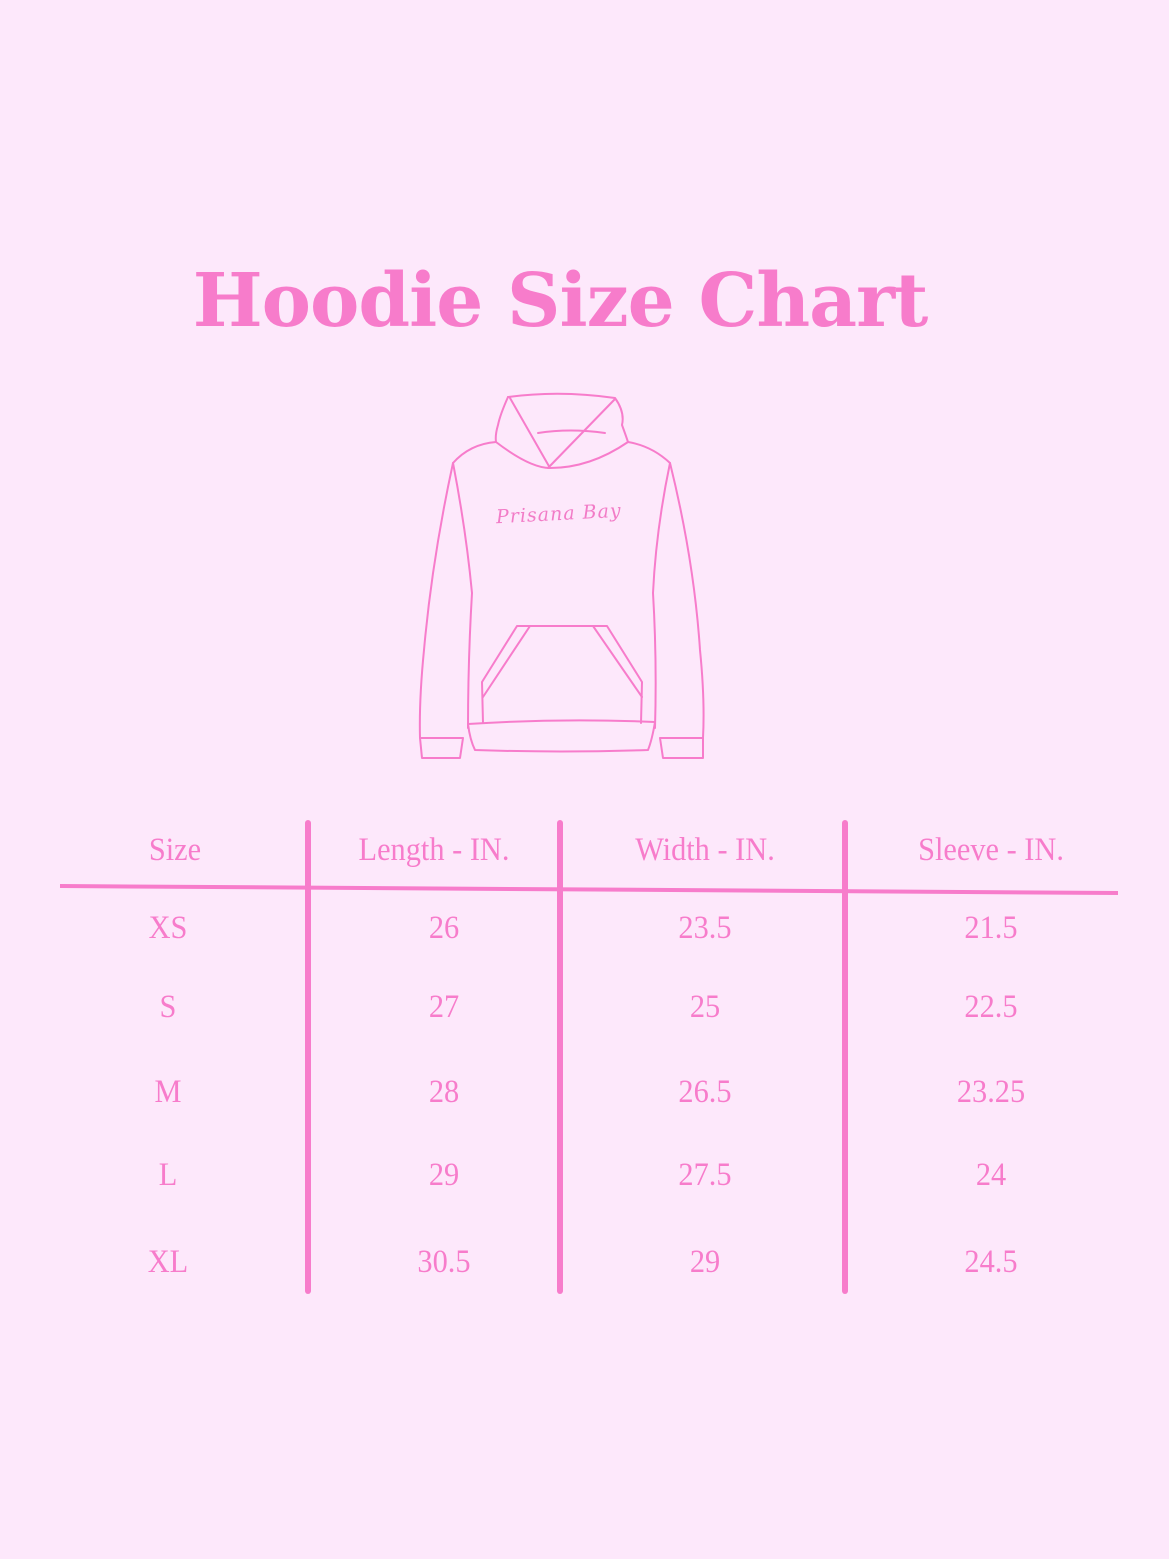 The width and height of the screenshot is (1169, 1559). I want to click on header-sleeve: Sleeve - IN., so click(991, 850).